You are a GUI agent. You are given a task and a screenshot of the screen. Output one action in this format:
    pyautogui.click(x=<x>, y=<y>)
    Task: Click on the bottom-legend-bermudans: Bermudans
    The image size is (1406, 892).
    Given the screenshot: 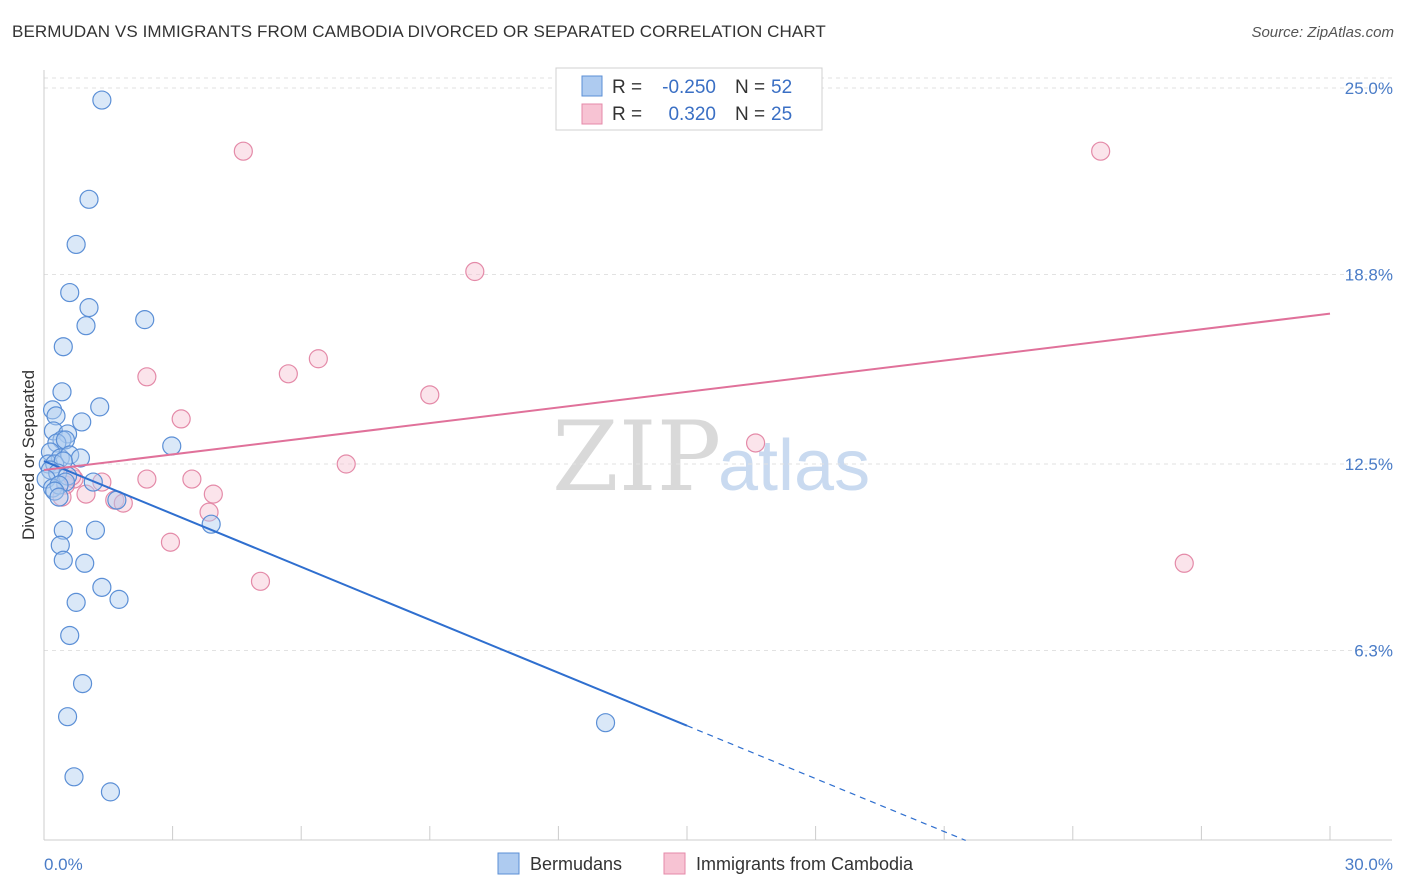 What is the action you would take?
    pyautogui.click(x=576, y=864)
    